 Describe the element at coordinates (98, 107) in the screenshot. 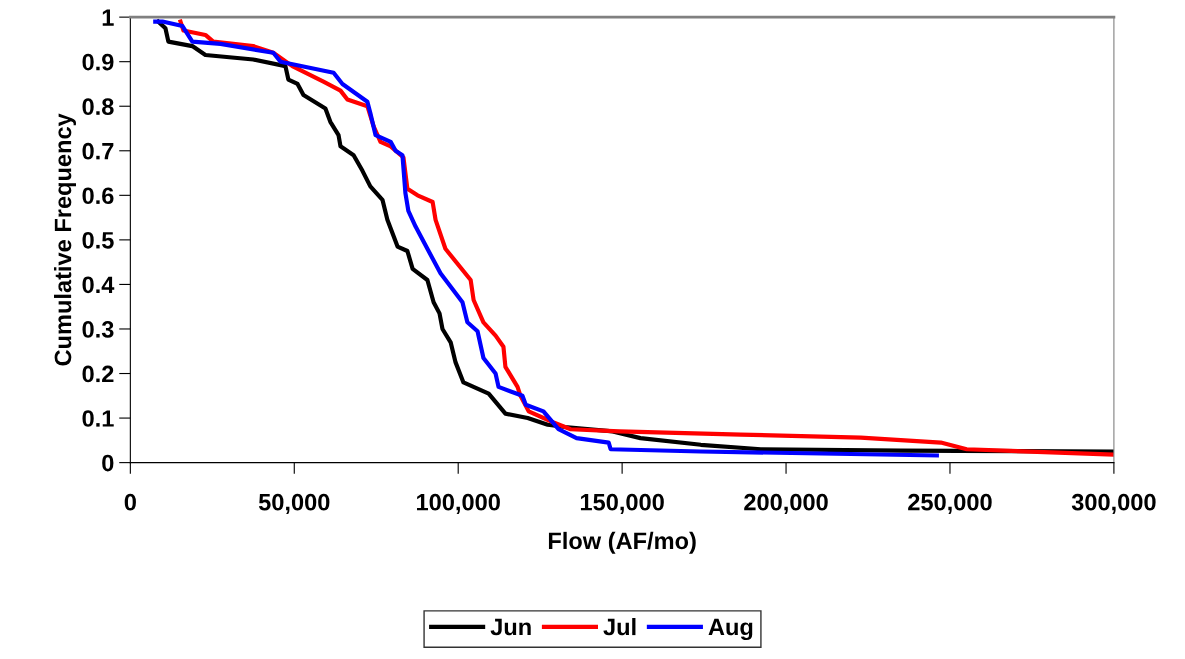

I see `y-tick-label: 0.8` at that location.